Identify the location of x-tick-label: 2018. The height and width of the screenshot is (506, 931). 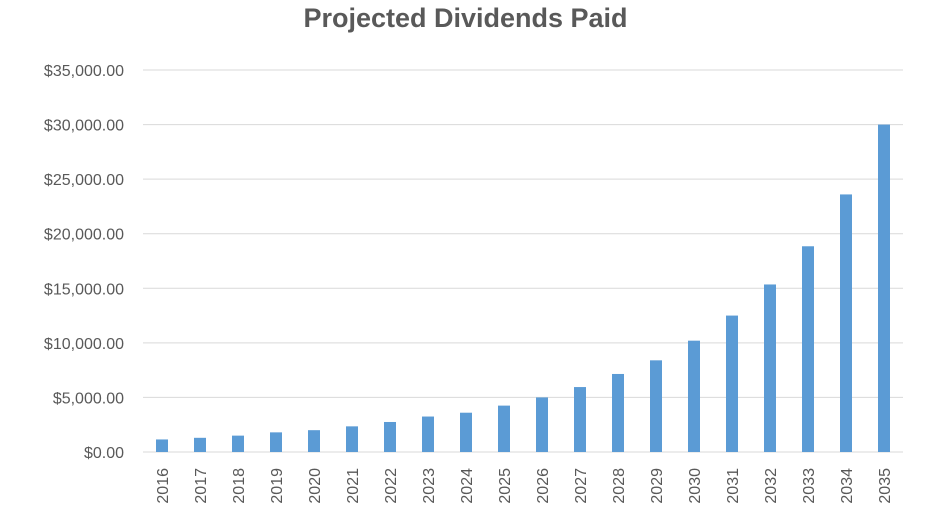
(239, 486).